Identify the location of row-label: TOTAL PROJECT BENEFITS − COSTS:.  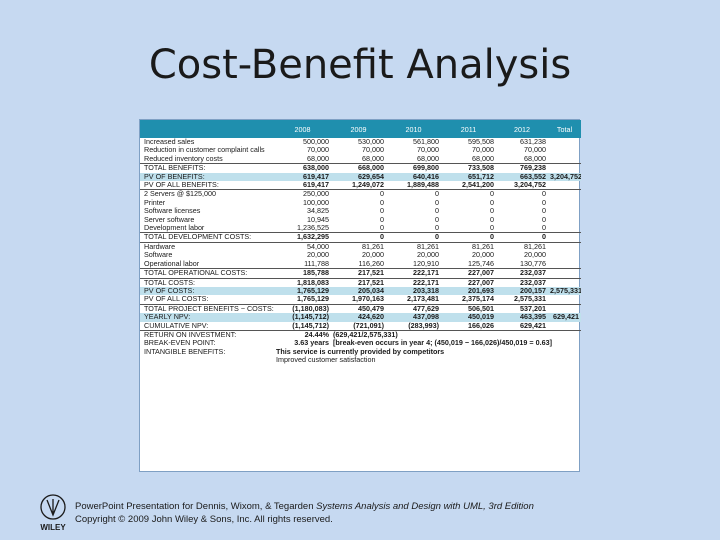
(207, 308).